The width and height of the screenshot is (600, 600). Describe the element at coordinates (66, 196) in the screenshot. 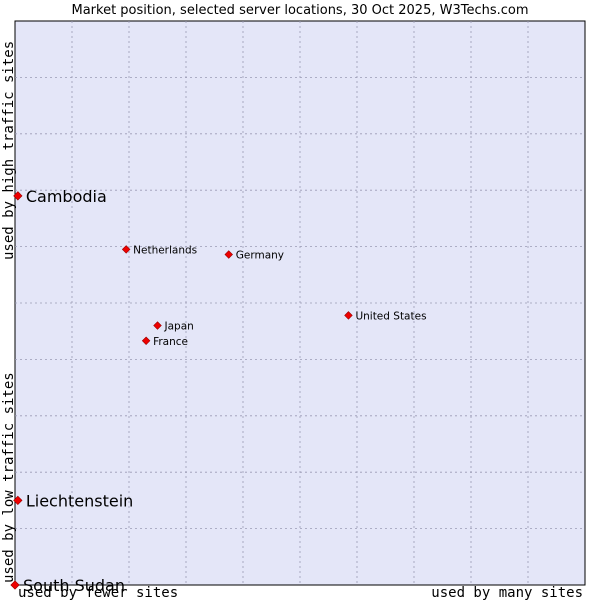

I see `data-label-cambodia: Cambodia` at that location.